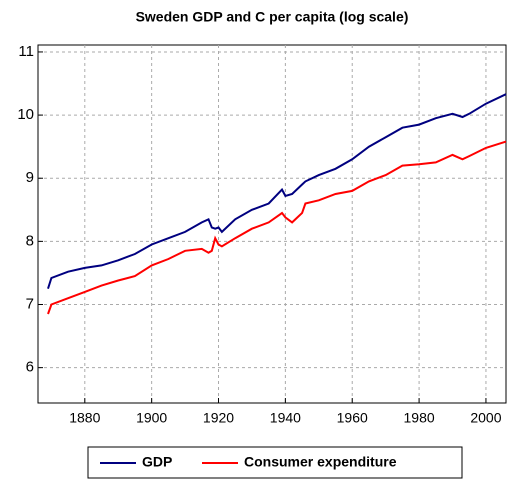  What do you see at coordinates (218, 418) in the screenshot?
I see `x-tick-label: 1920` at bounding box center [218, 418].